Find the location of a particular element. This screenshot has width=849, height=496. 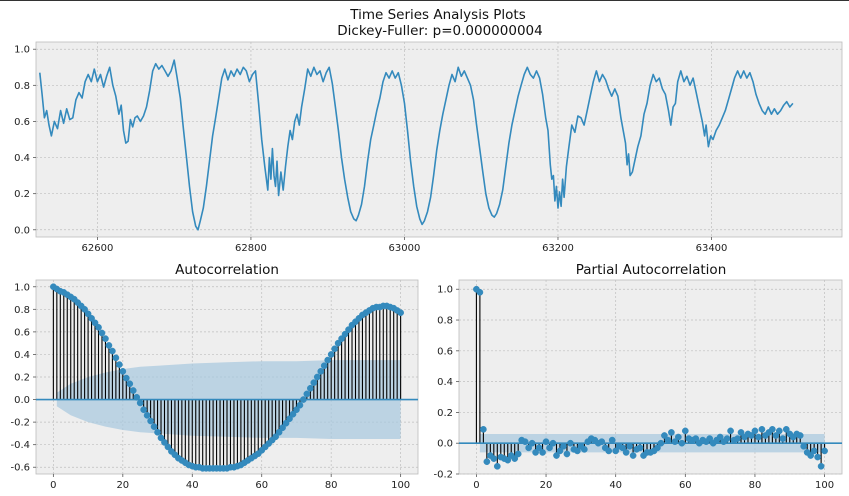

x-tick-label: 62800 is located at coordinates (251, 248).